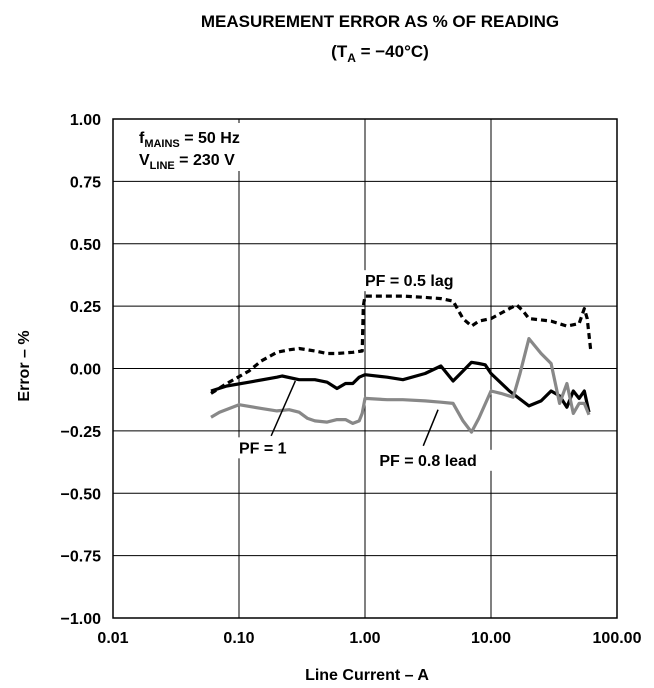 This screenshot has width=654, height=688. What do you see at coordinates (85, 307) in the screenshot?
I see `y-tick-label: 0.25` at bounding box center [85, 307].